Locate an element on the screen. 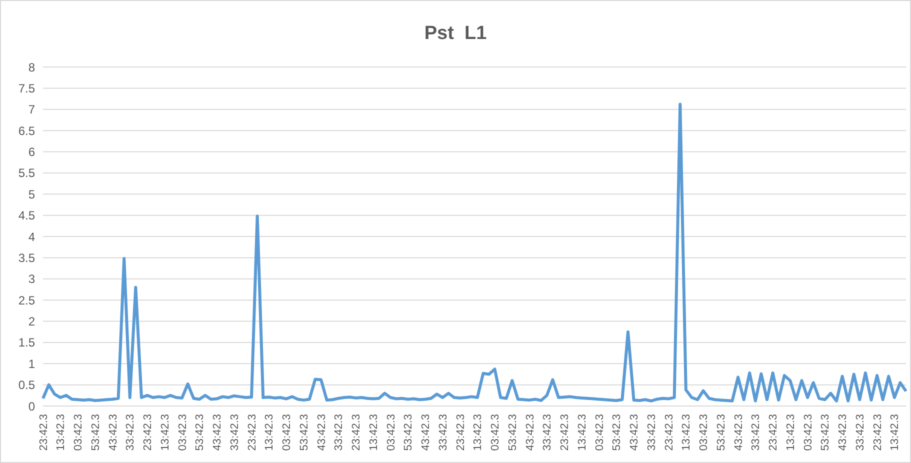 The height and width of the screenshot is (463, 911). y-tick-label: 0 is located at coordinates (32, 406).